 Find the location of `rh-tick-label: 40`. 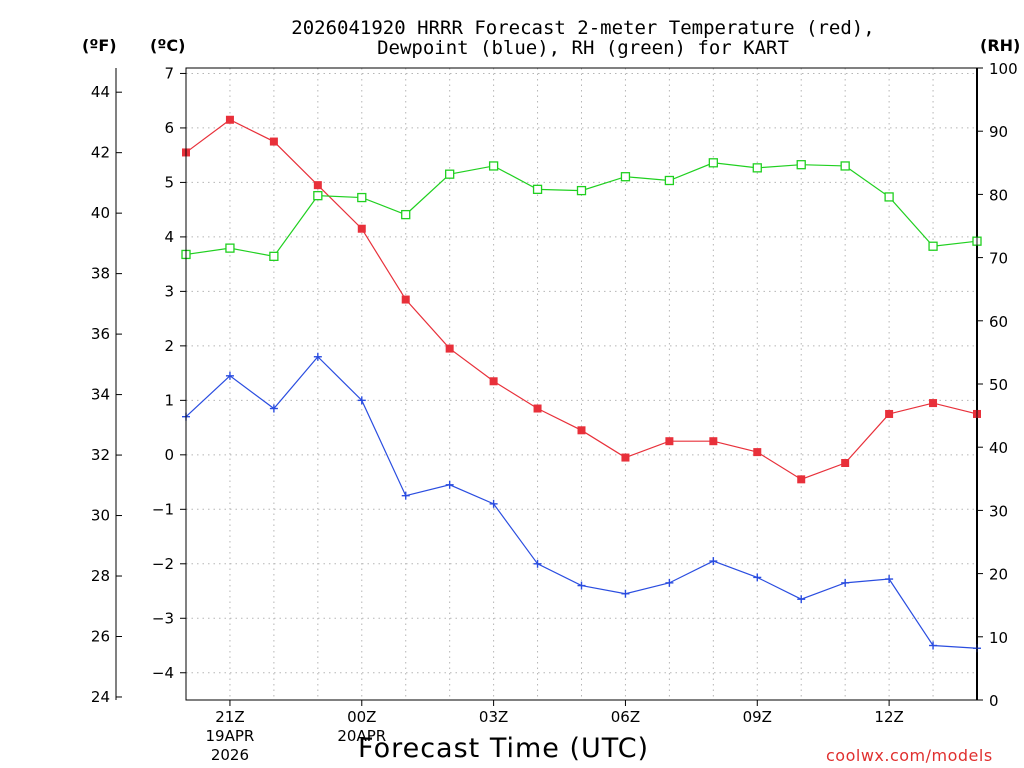

rh-tick-label: 40 is located at coordinates (998, 448).